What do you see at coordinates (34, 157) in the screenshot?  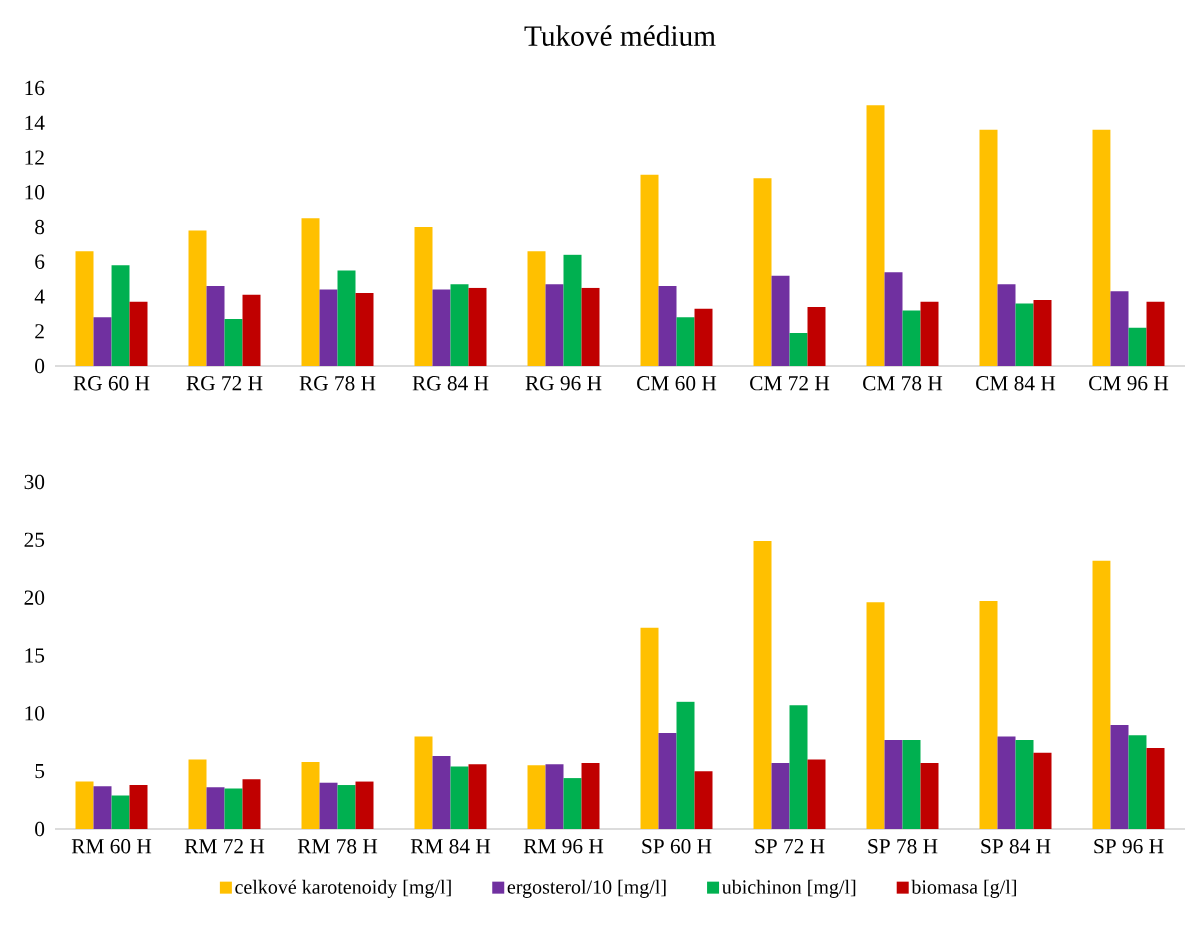 I see `y-tick-label: 12` at bounding box center [34, 157].